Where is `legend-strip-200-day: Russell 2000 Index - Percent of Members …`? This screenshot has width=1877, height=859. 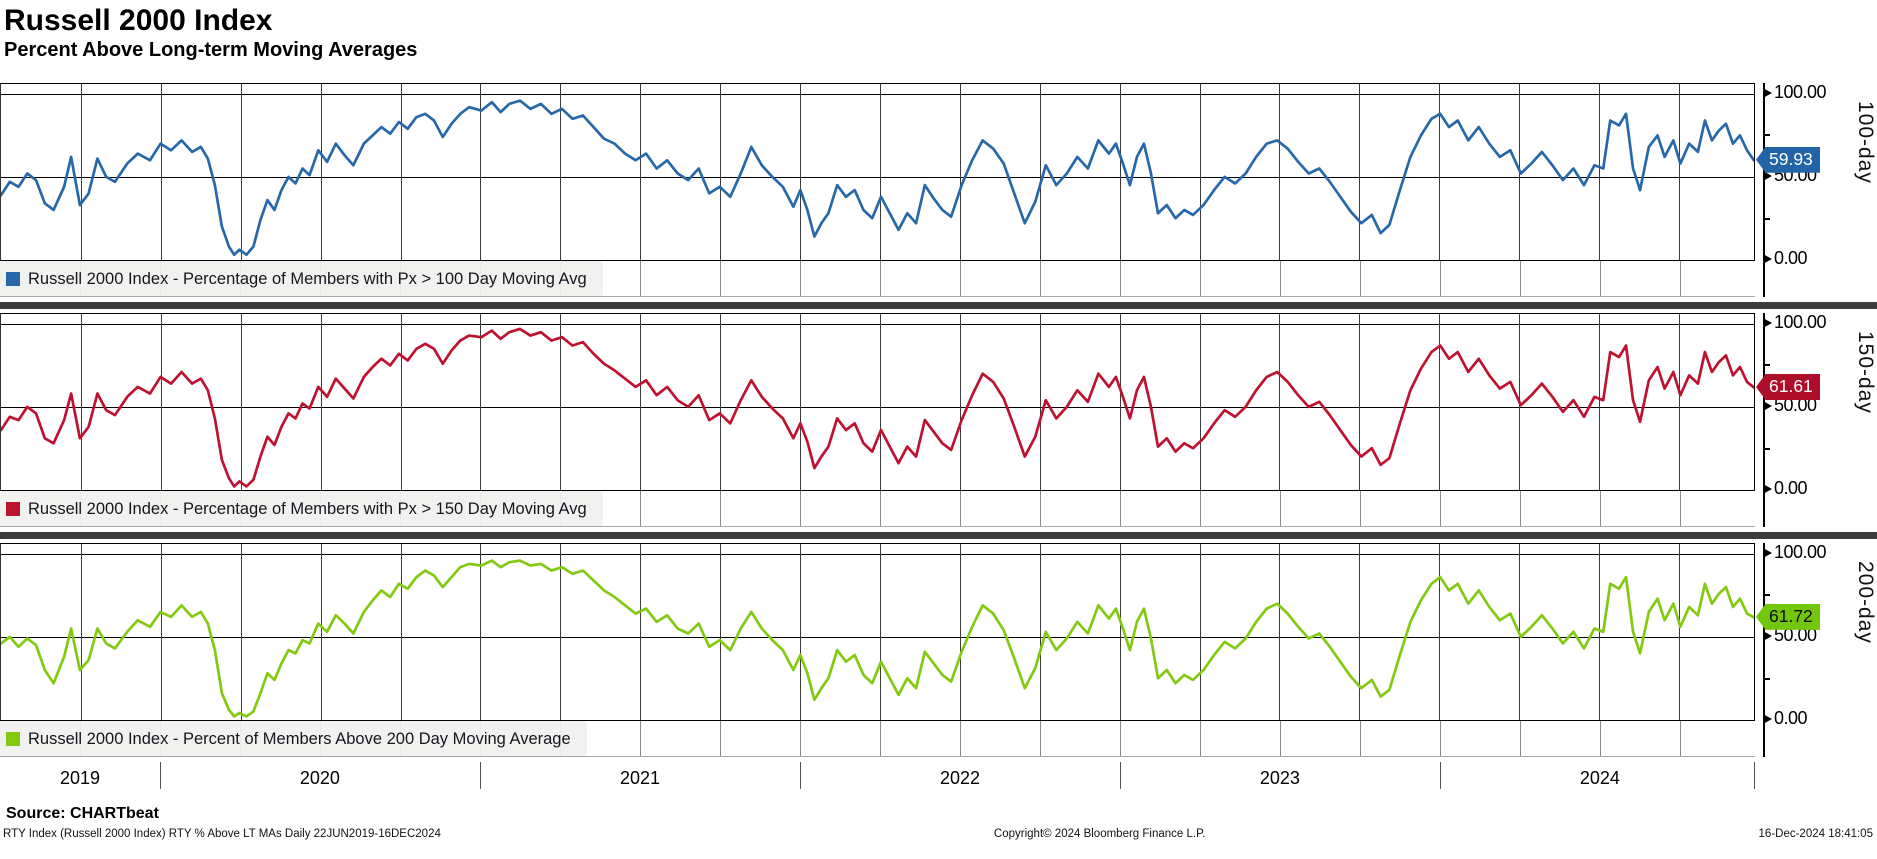
legend-strip-200-day: Russell 2000 Index - Percent of Members … is located at coordinates (877, 738).